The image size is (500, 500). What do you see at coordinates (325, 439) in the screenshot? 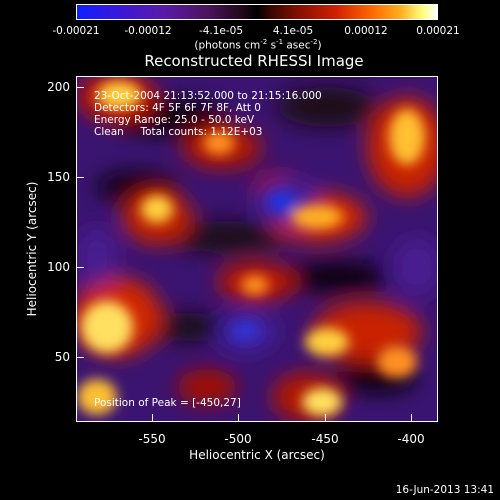
I see `x-tick-label: -450` at bounding box center [325, 439].